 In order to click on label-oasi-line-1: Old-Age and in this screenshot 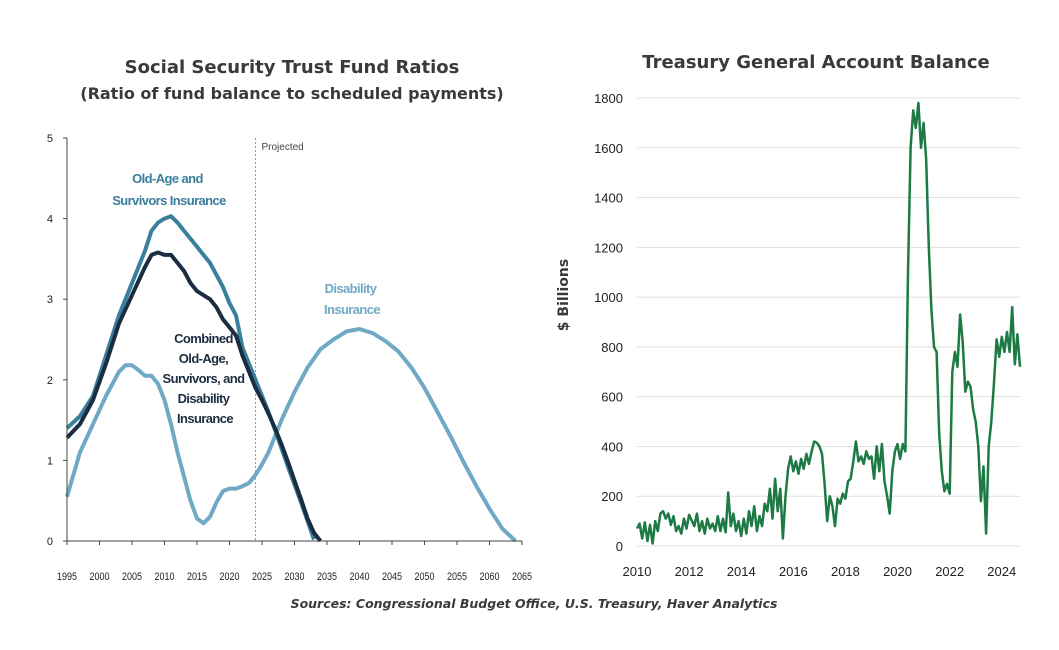, I will do `click(167, 178)`.